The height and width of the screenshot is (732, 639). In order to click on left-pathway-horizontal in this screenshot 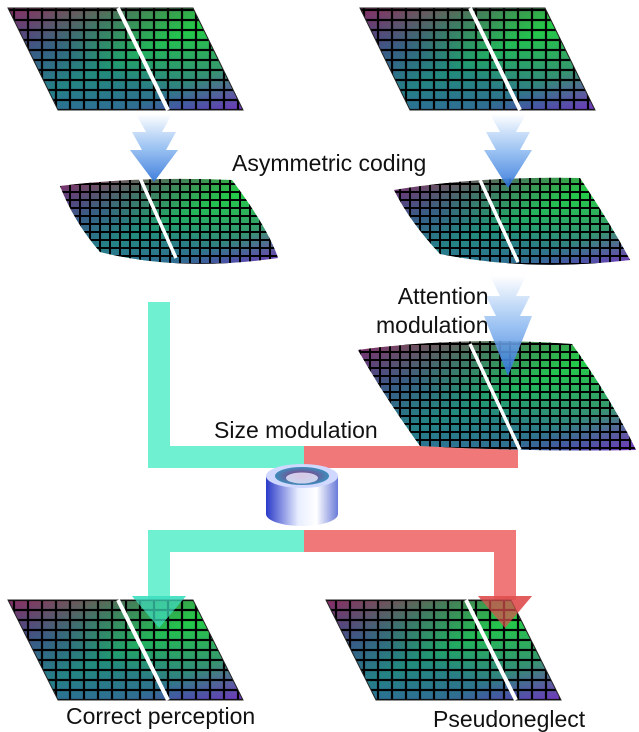, I will do `click(228, 457)`.